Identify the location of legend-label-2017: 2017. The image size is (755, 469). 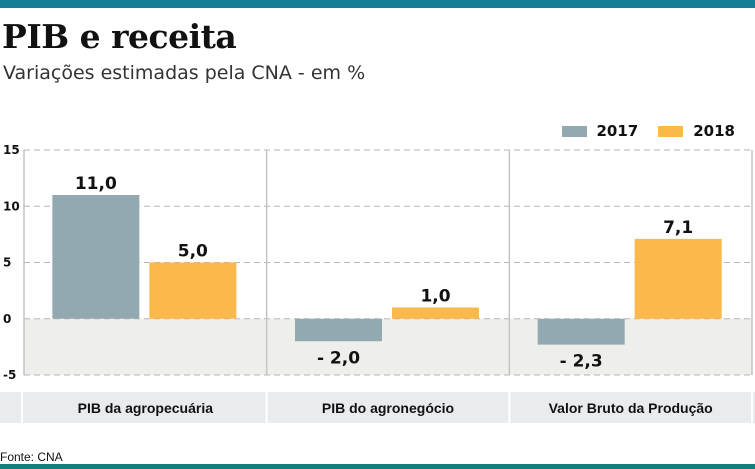
(617, 131).